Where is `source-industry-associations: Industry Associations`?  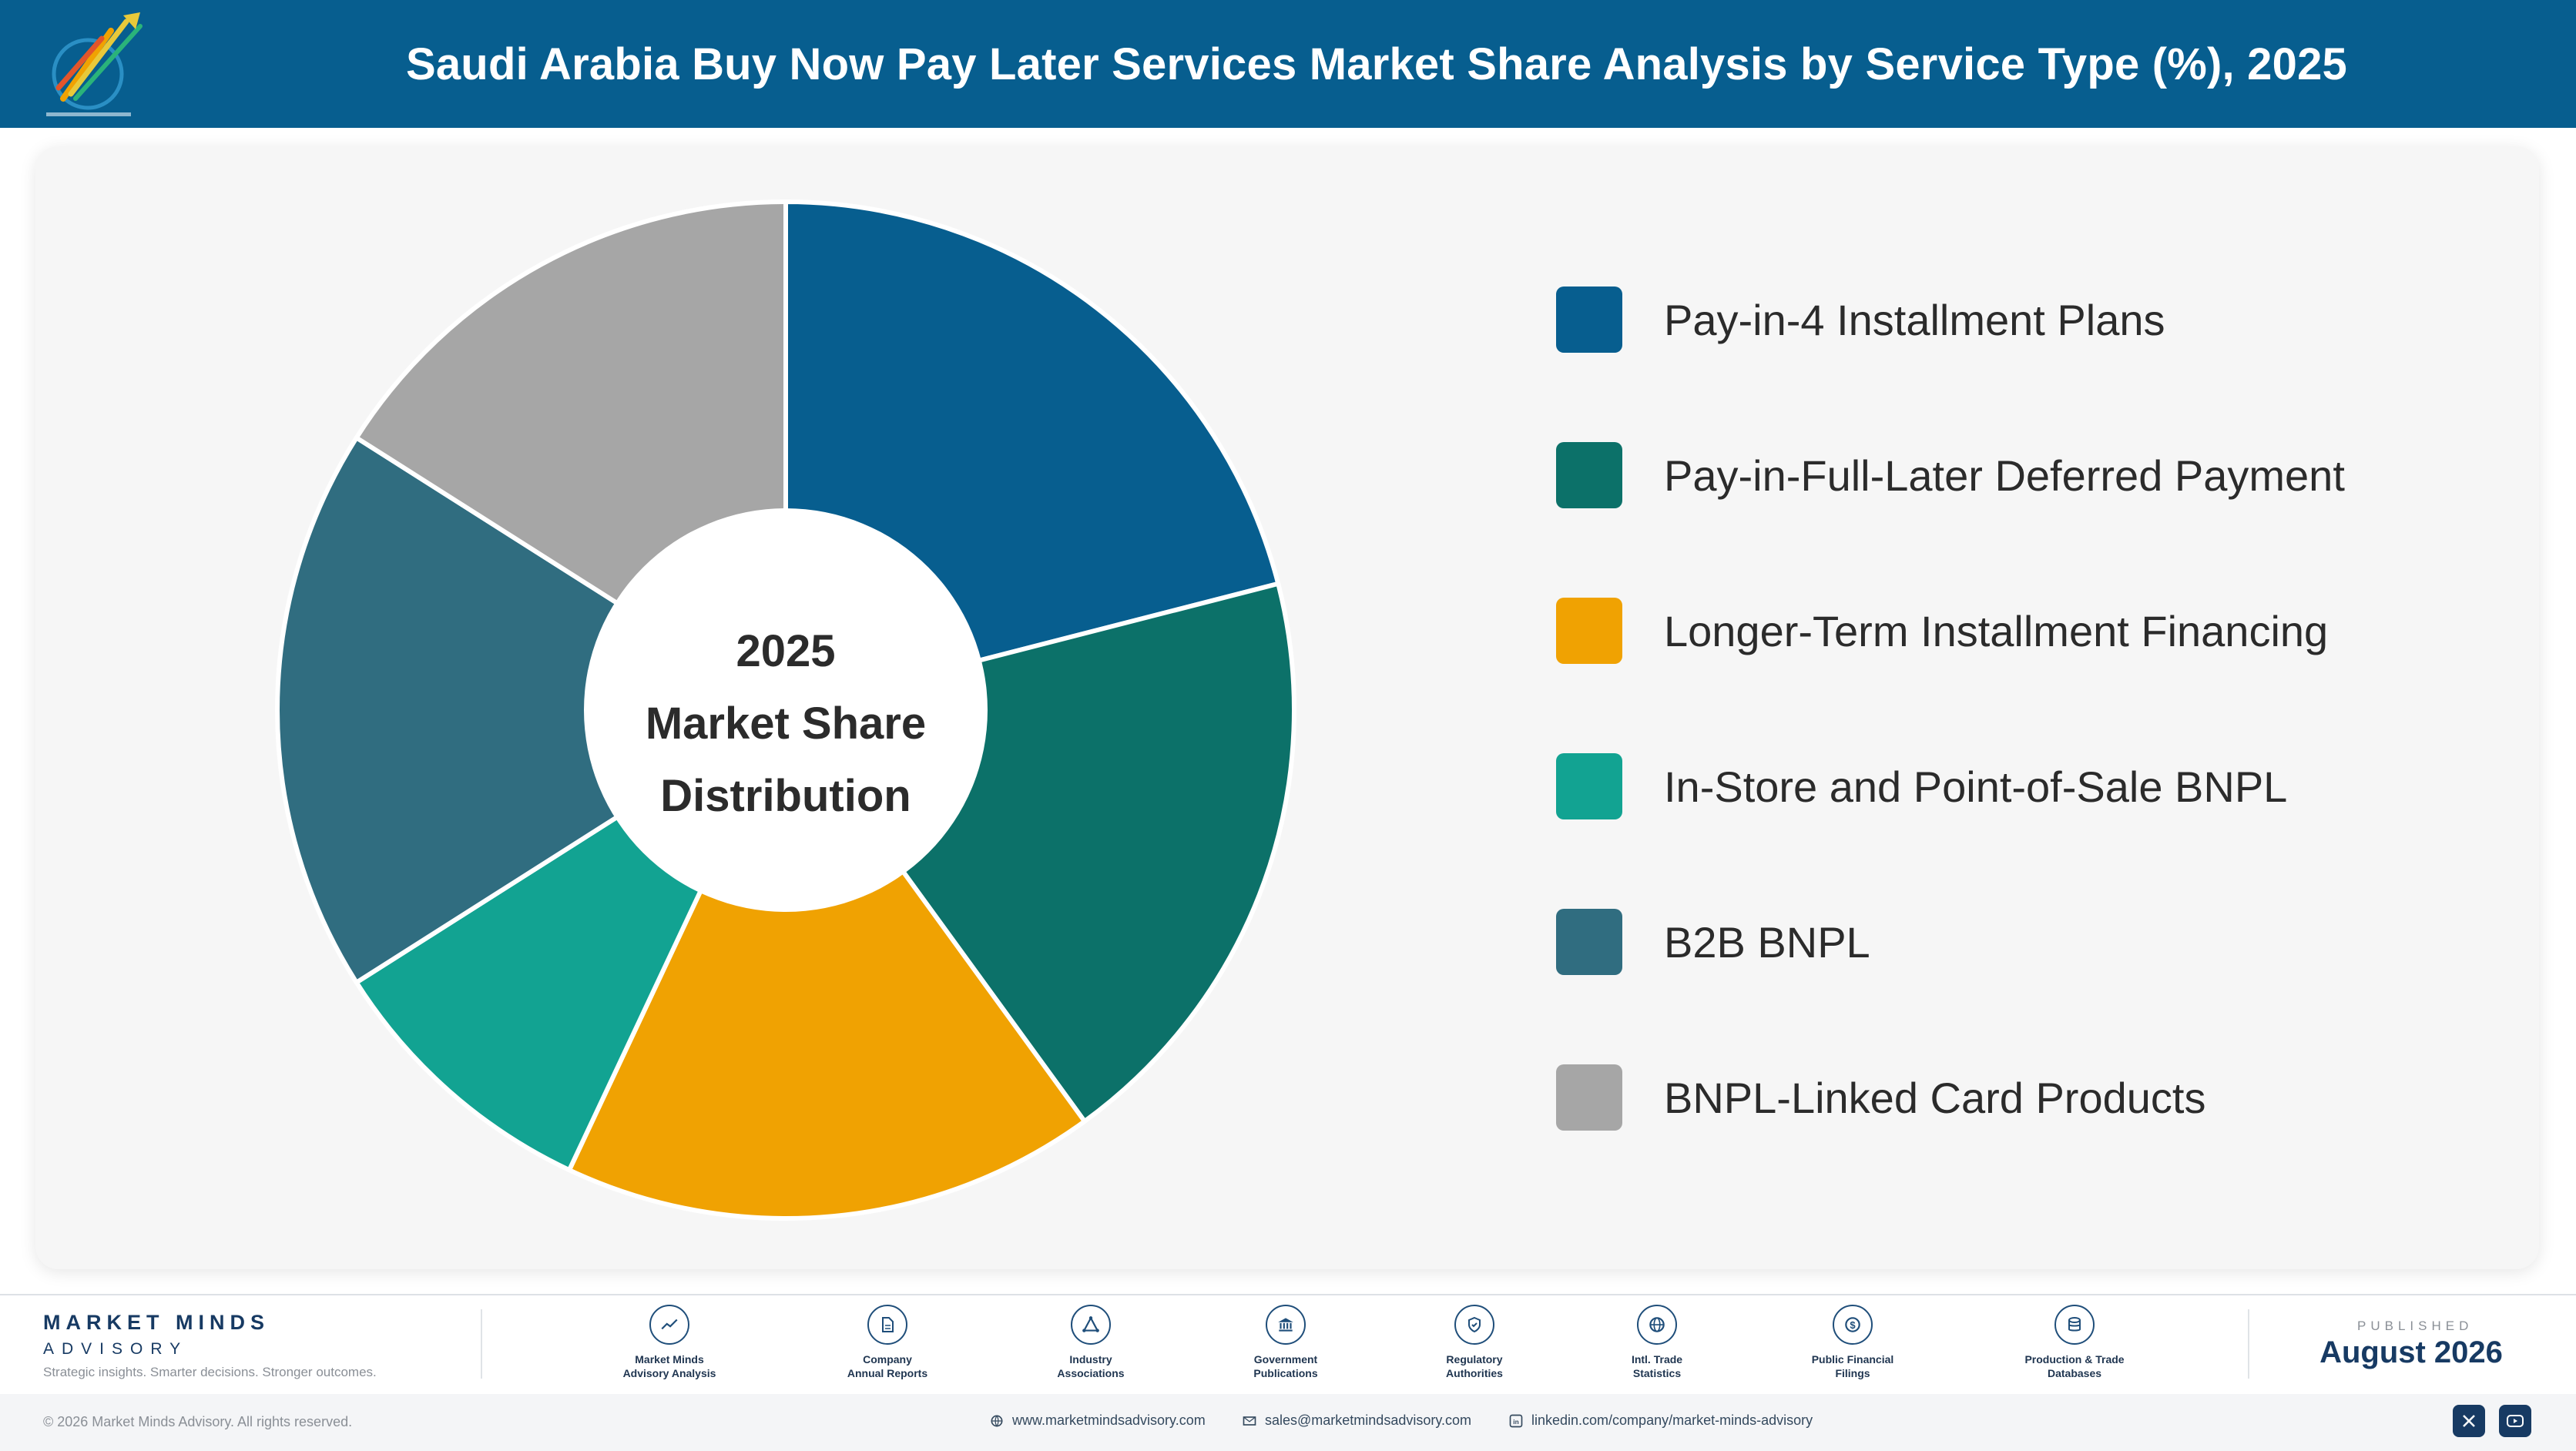
source-industry-associations: Industry Associations is located at coordinates (1090, 1342).